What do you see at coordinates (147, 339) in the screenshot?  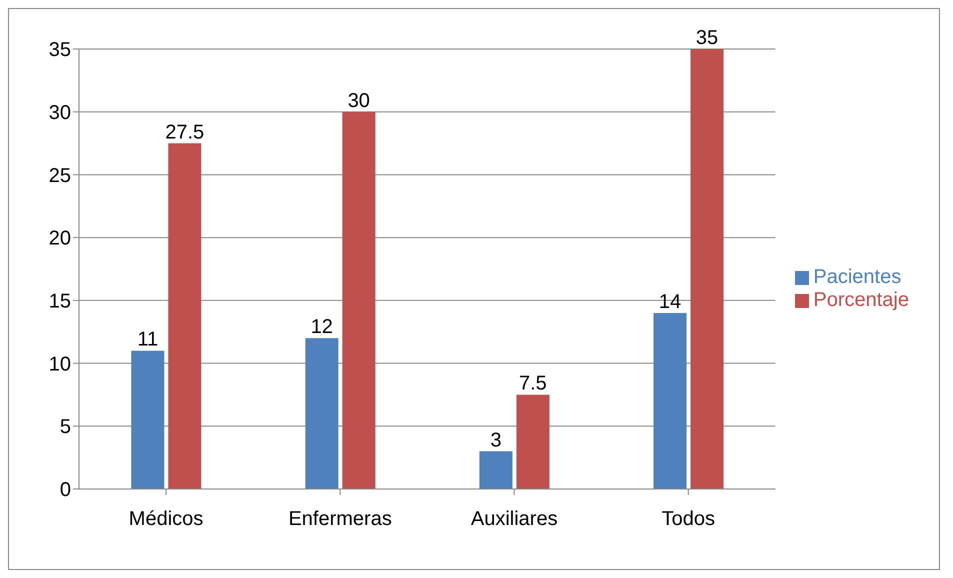 I see `data-label: 11` at bounding box center [147, 339].